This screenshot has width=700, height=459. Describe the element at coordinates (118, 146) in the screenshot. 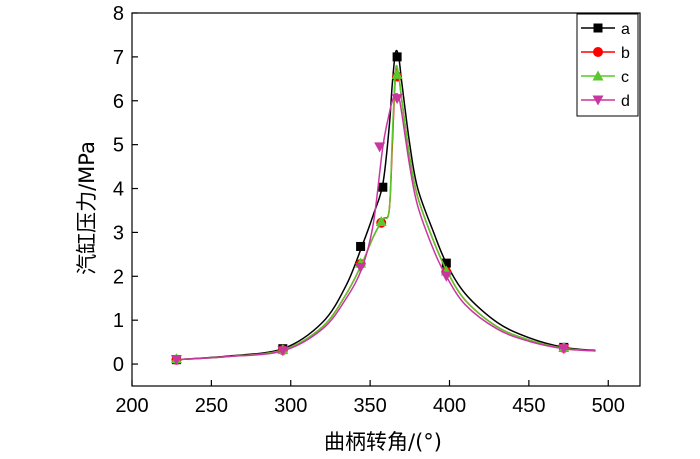

I see `y-tick-label: 5` at that location.